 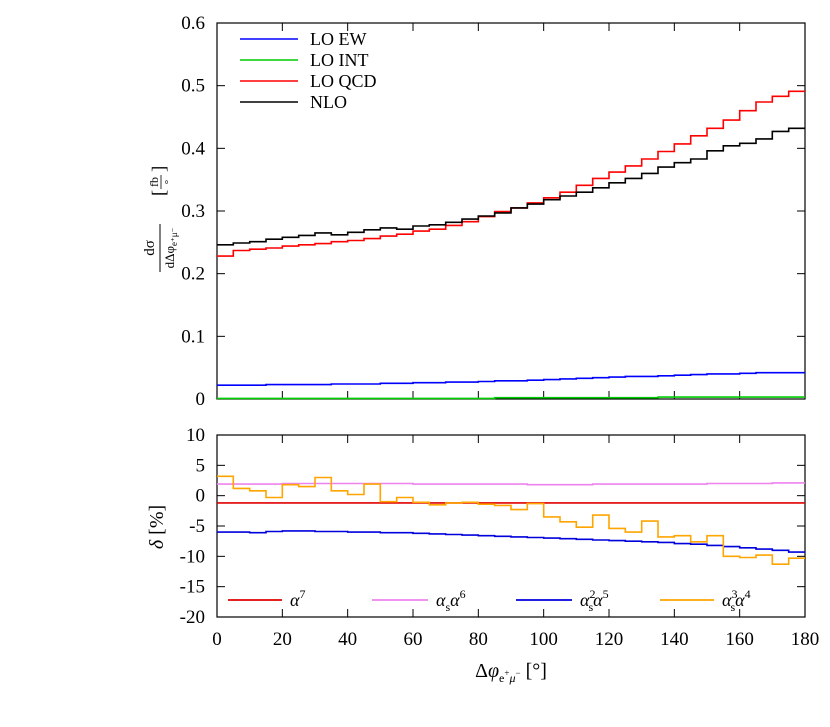 I want to click on svg-text: dΔφe⁺μ⁻, so click(x=170, y=247).